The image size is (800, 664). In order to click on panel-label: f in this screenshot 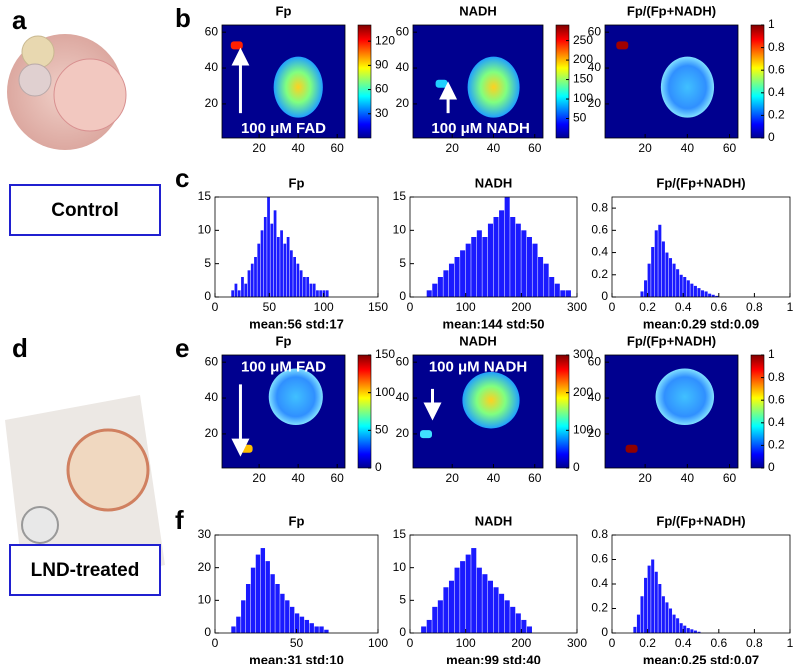, I will do `click(179, 520)`.